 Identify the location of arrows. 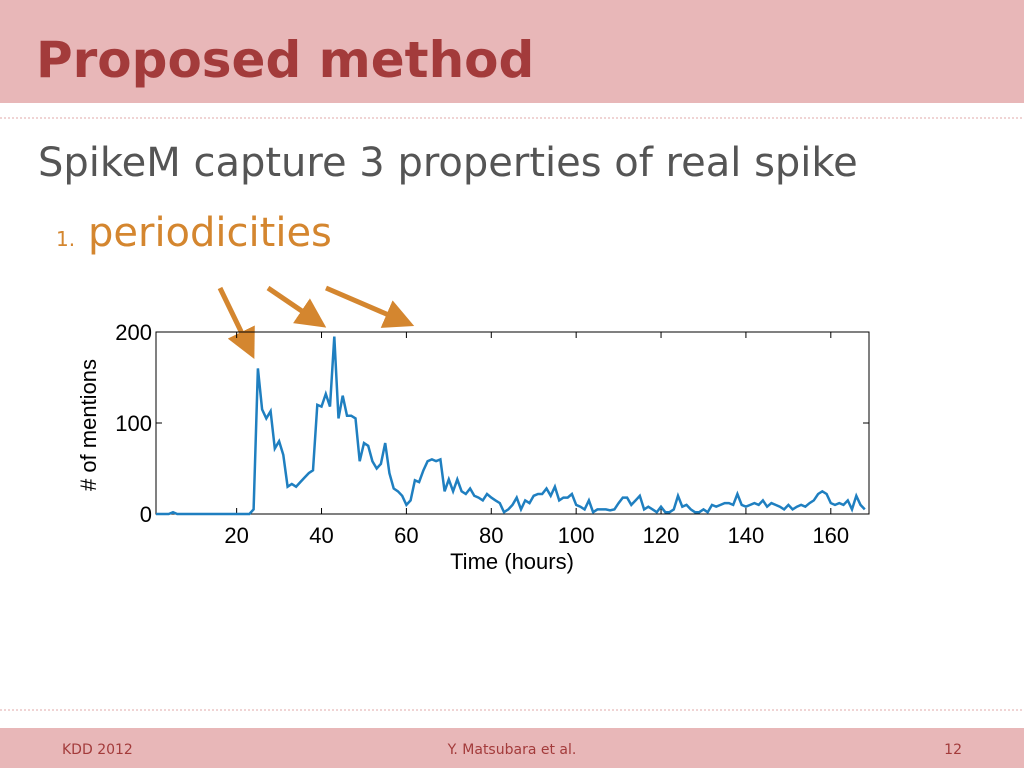
(316, 322).